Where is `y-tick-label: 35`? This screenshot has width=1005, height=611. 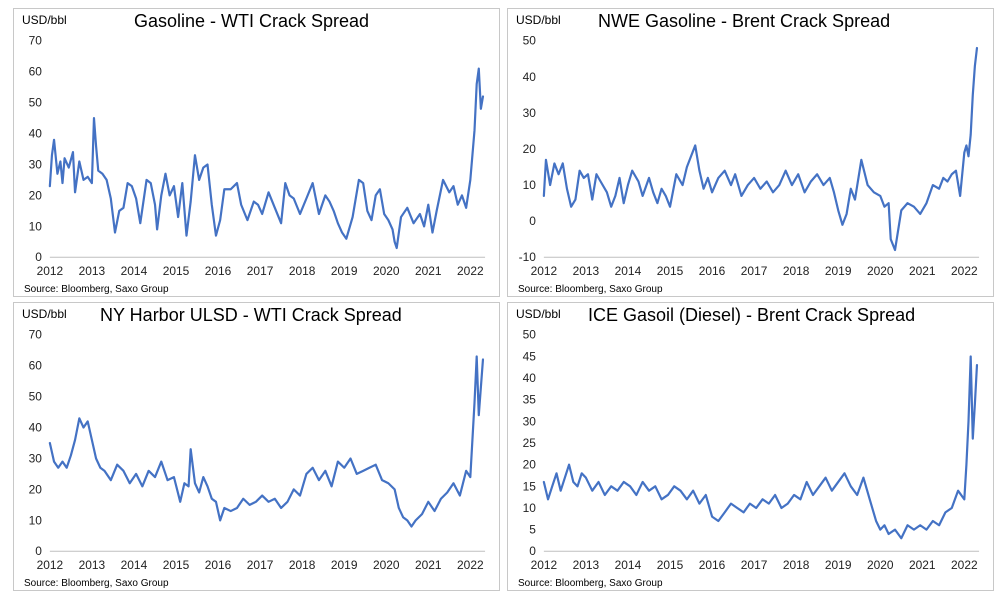 y-tick-label: 35 is located at coordinates (530, 400).